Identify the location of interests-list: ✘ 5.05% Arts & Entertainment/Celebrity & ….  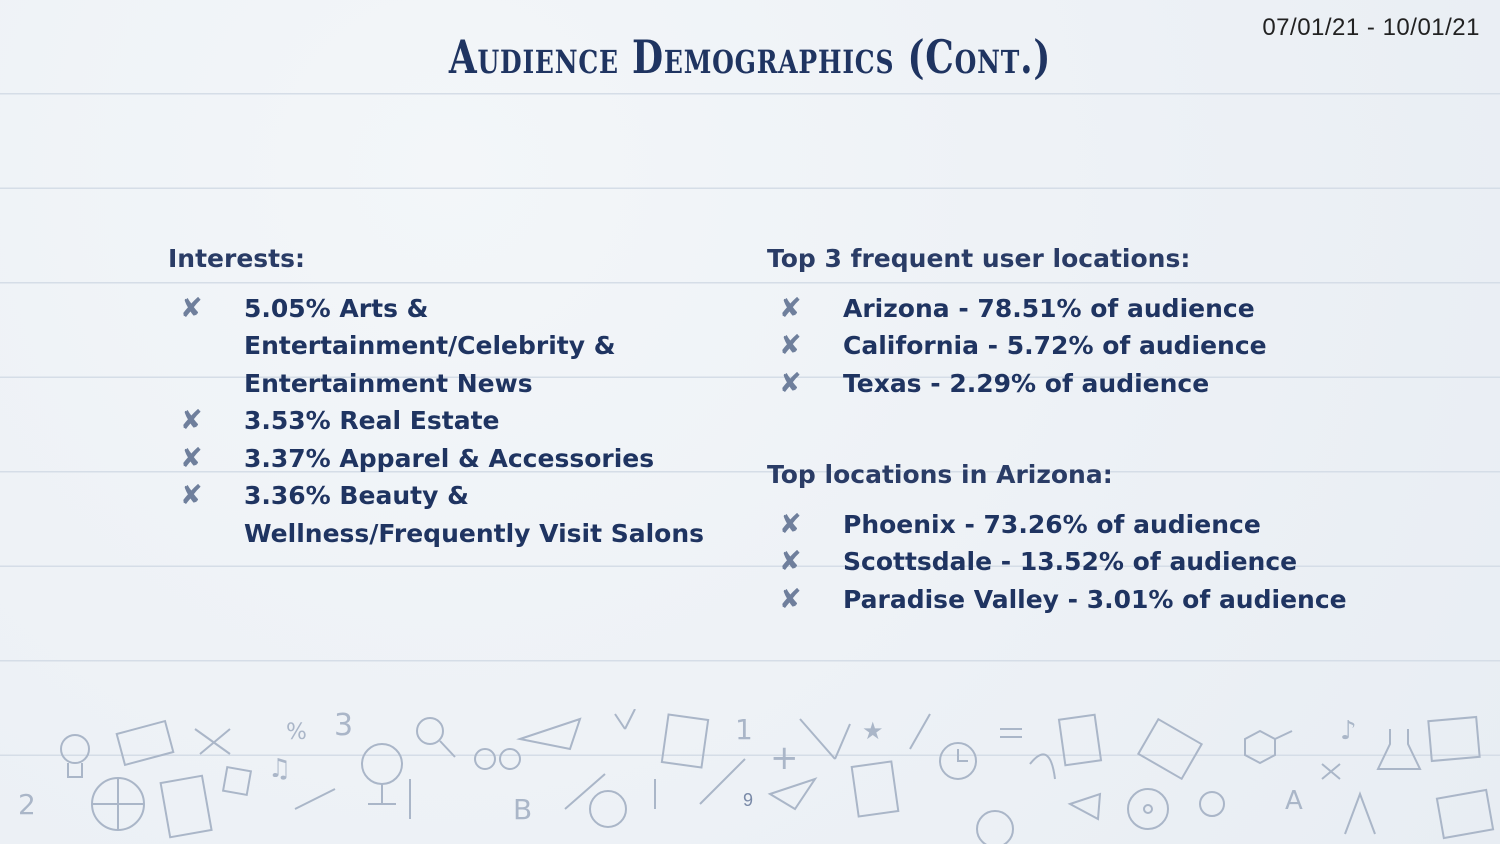
(453, 421).